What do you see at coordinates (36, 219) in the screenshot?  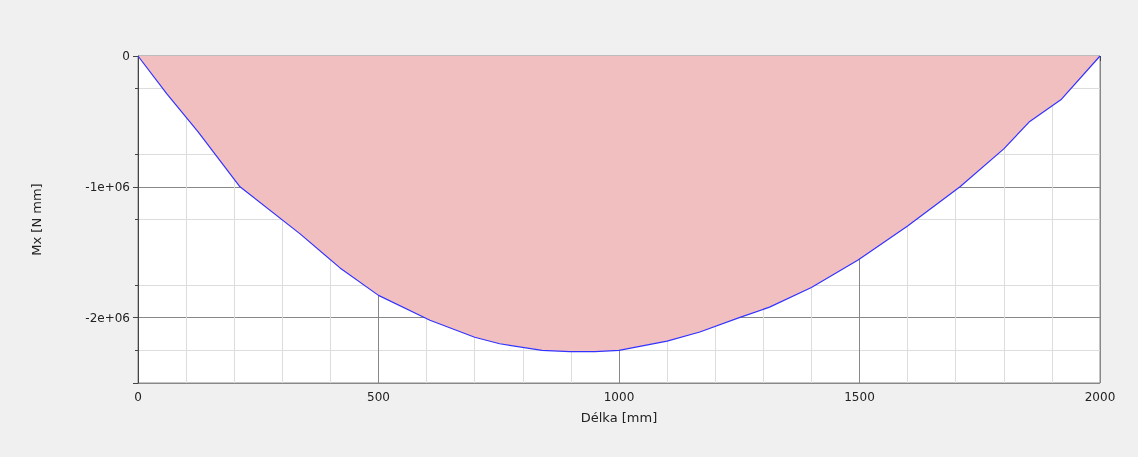 I see `y-axis-title: Mx [N mm]` at bounding box center [36, 219].